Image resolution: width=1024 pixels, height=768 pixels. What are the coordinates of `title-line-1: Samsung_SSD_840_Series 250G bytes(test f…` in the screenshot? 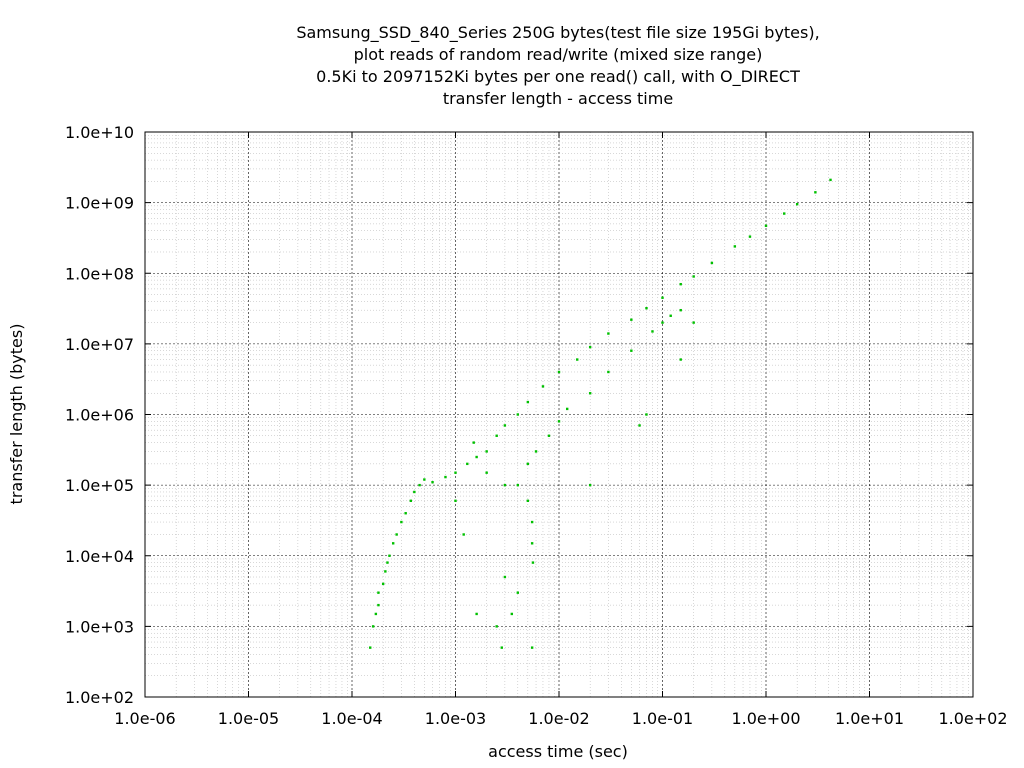 It's located at (557, 33).